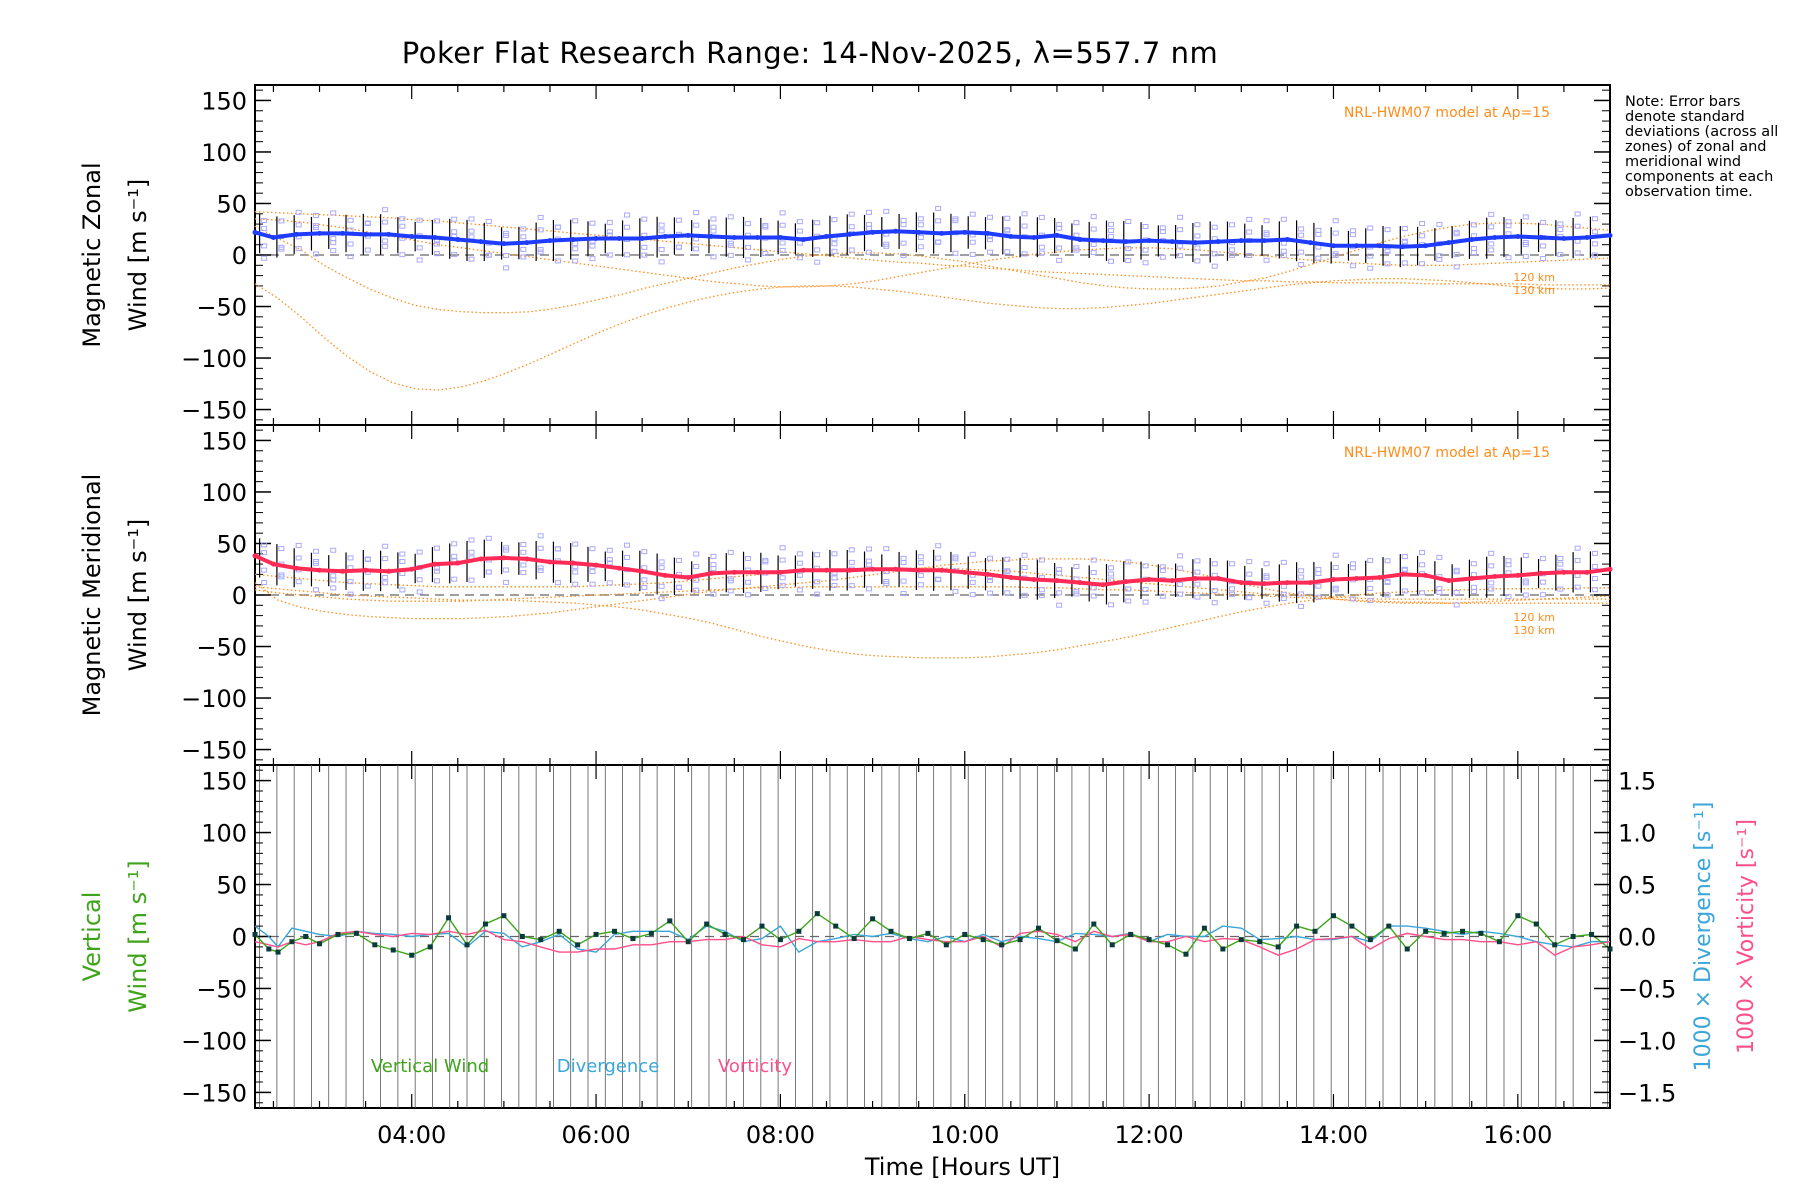 This screenshot has height=1200, width=1800. What do you see at coordinates (221, 989) in the screenshot?
I see `ytick-label: −50` at bounding box center [221, 989].